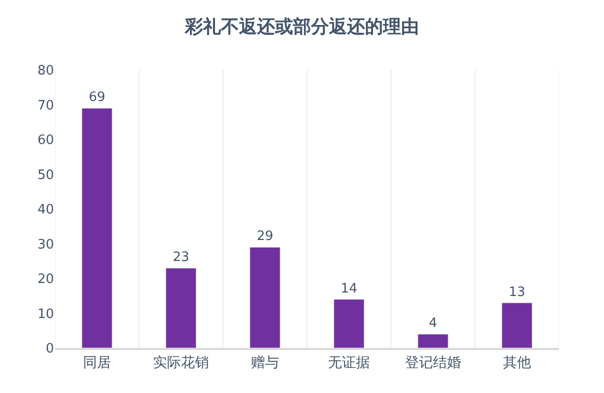 This screenshot has height=393, width=604. What do you see at coordinates (517, 362) in the screenshot?
I see `x-tick-label: 其他` at bounding box center [517, 362].